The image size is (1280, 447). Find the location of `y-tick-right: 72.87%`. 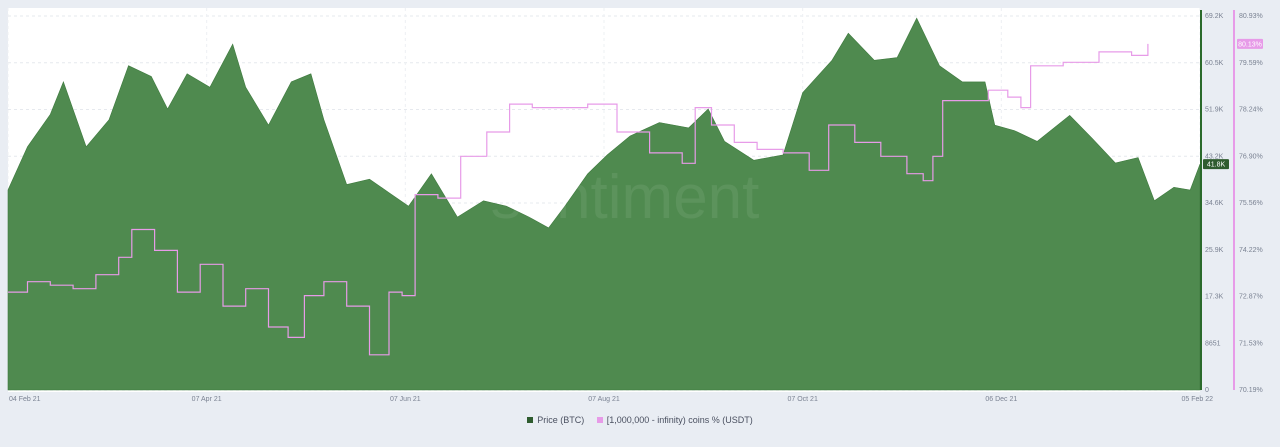

y-tick-right: 72.87% is located at coordinates (1251, 297).